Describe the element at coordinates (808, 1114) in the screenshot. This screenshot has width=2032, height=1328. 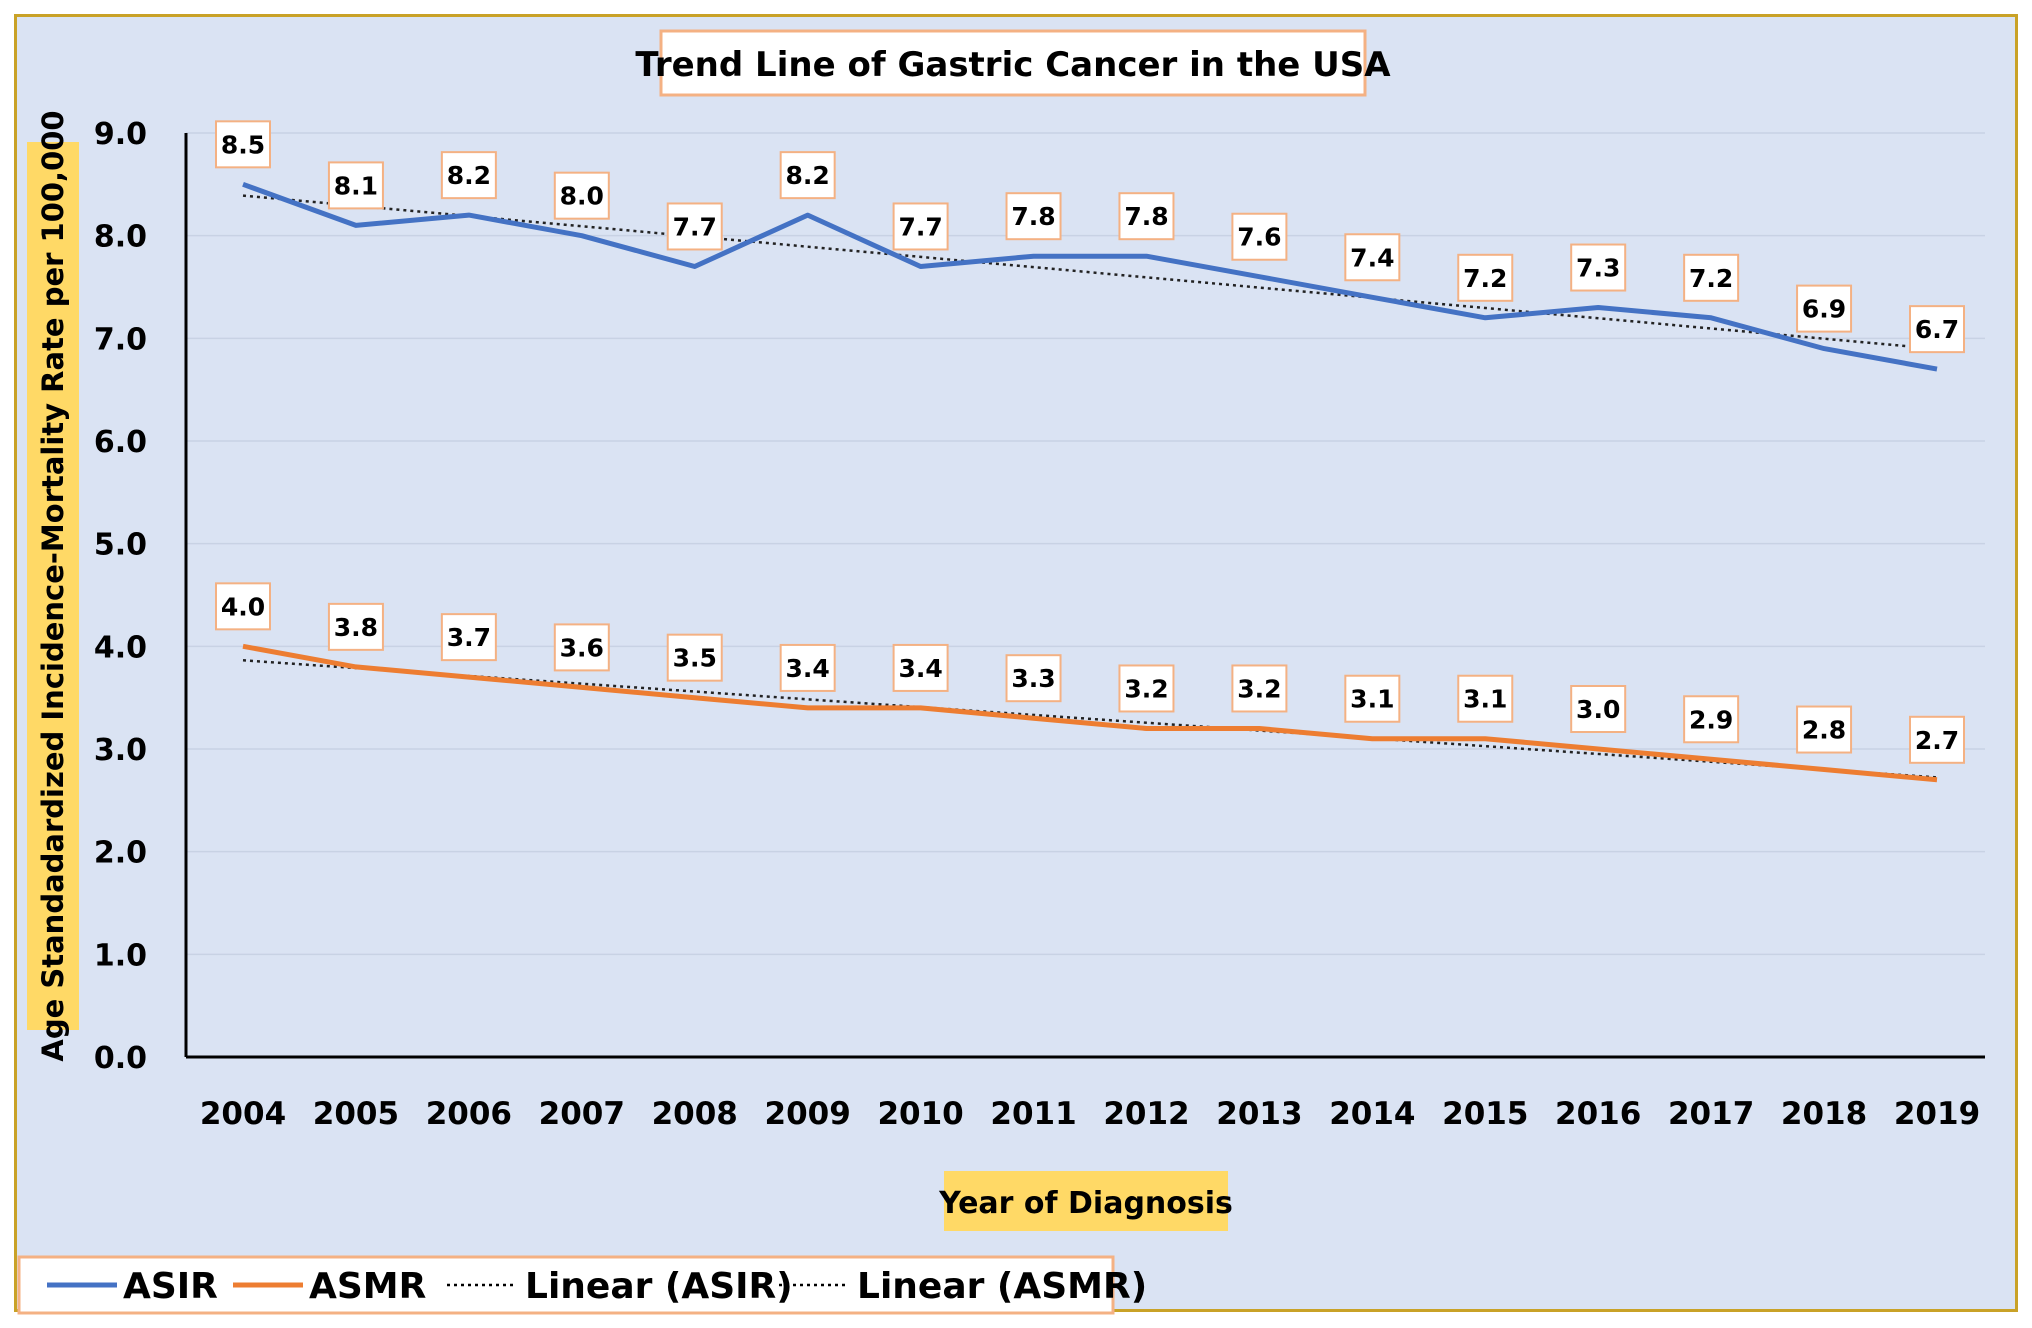
I see `x-tick-label: 2009` at that location.